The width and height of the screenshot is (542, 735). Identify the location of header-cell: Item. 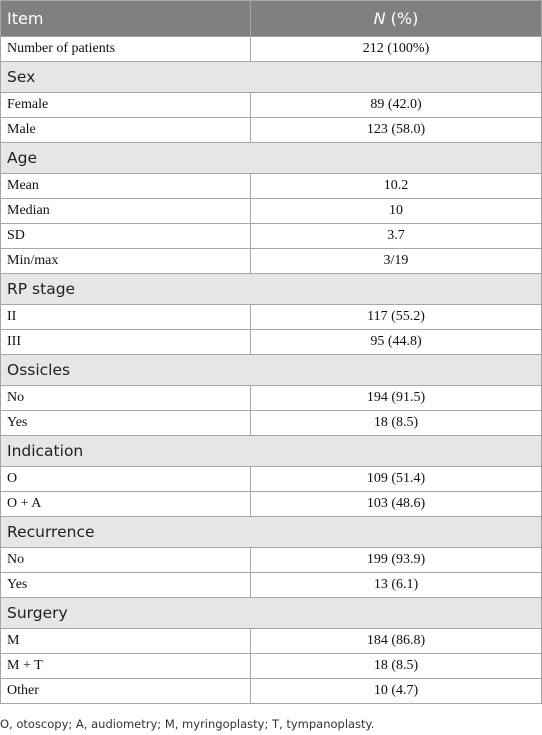
(125, 18).